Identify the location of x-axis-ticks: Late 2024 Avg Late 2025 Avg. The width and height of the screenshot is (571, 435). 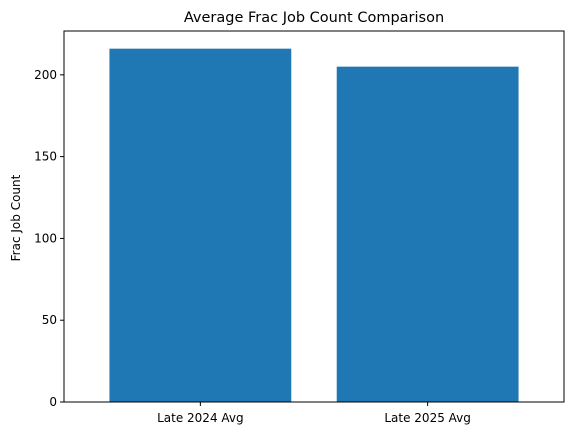
(314, 413).